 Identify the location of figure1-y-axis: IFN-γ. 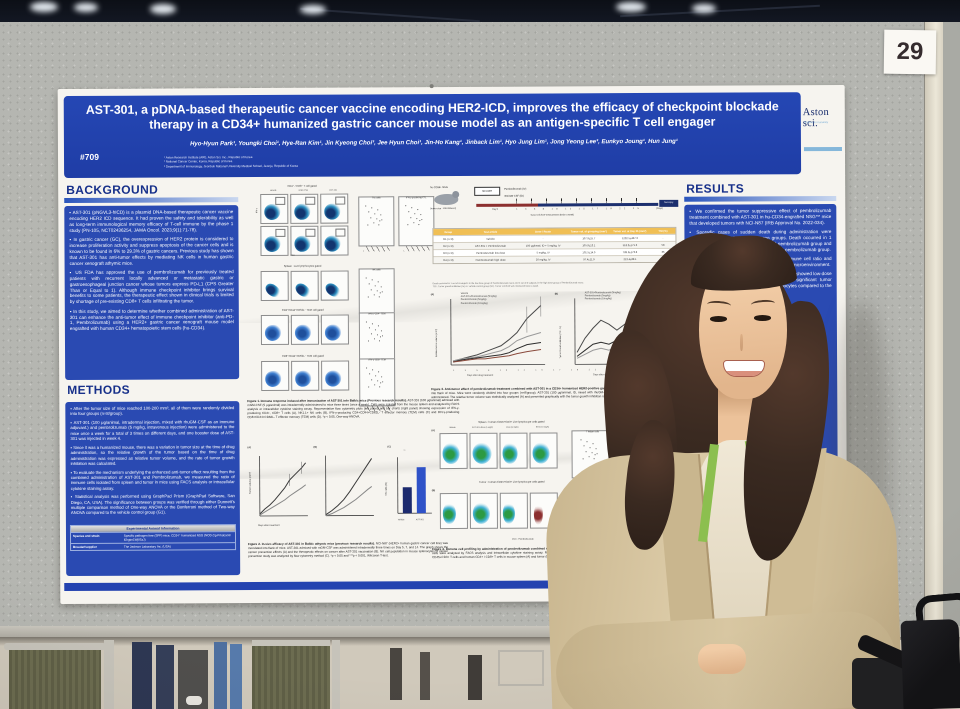
(257, 211).